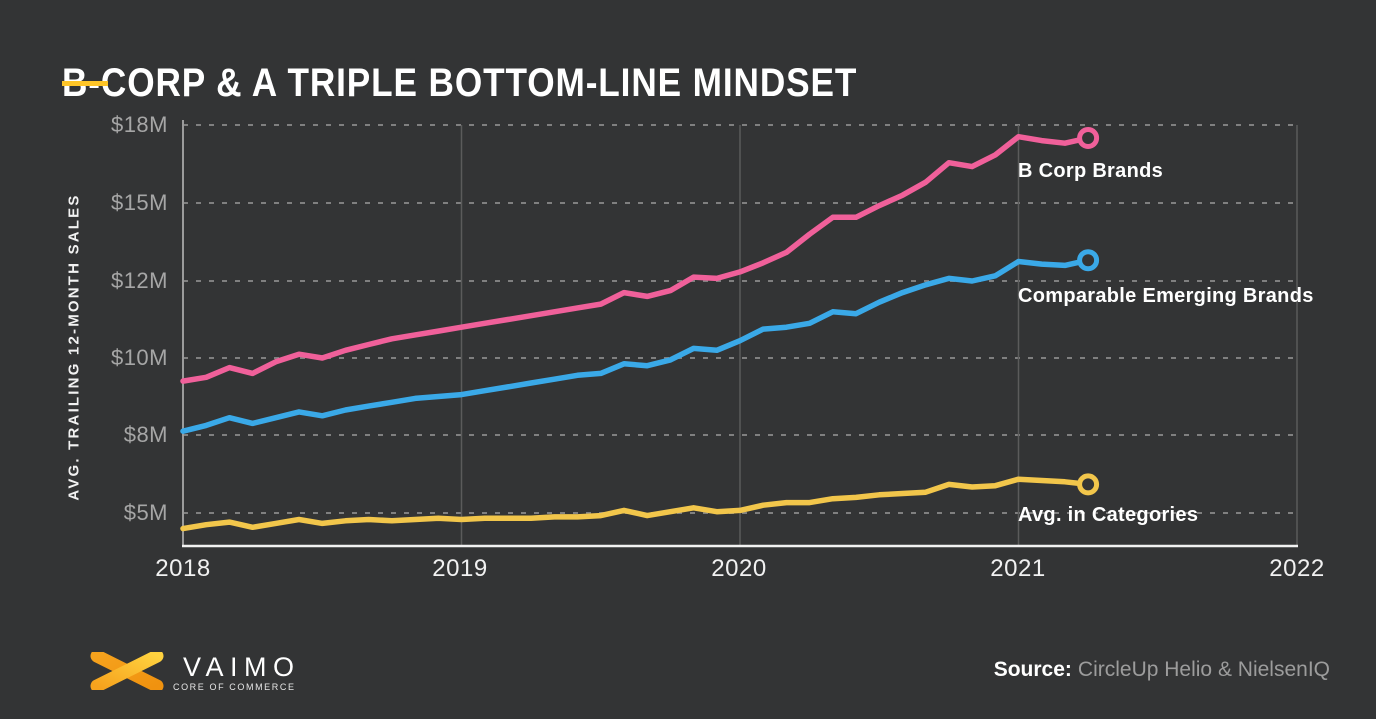 This screenshot has height=719, width=1376. Describe the element at coordinates (1297, 568) in the screenshot. I see `x-tick-2022: 2022` at that location.